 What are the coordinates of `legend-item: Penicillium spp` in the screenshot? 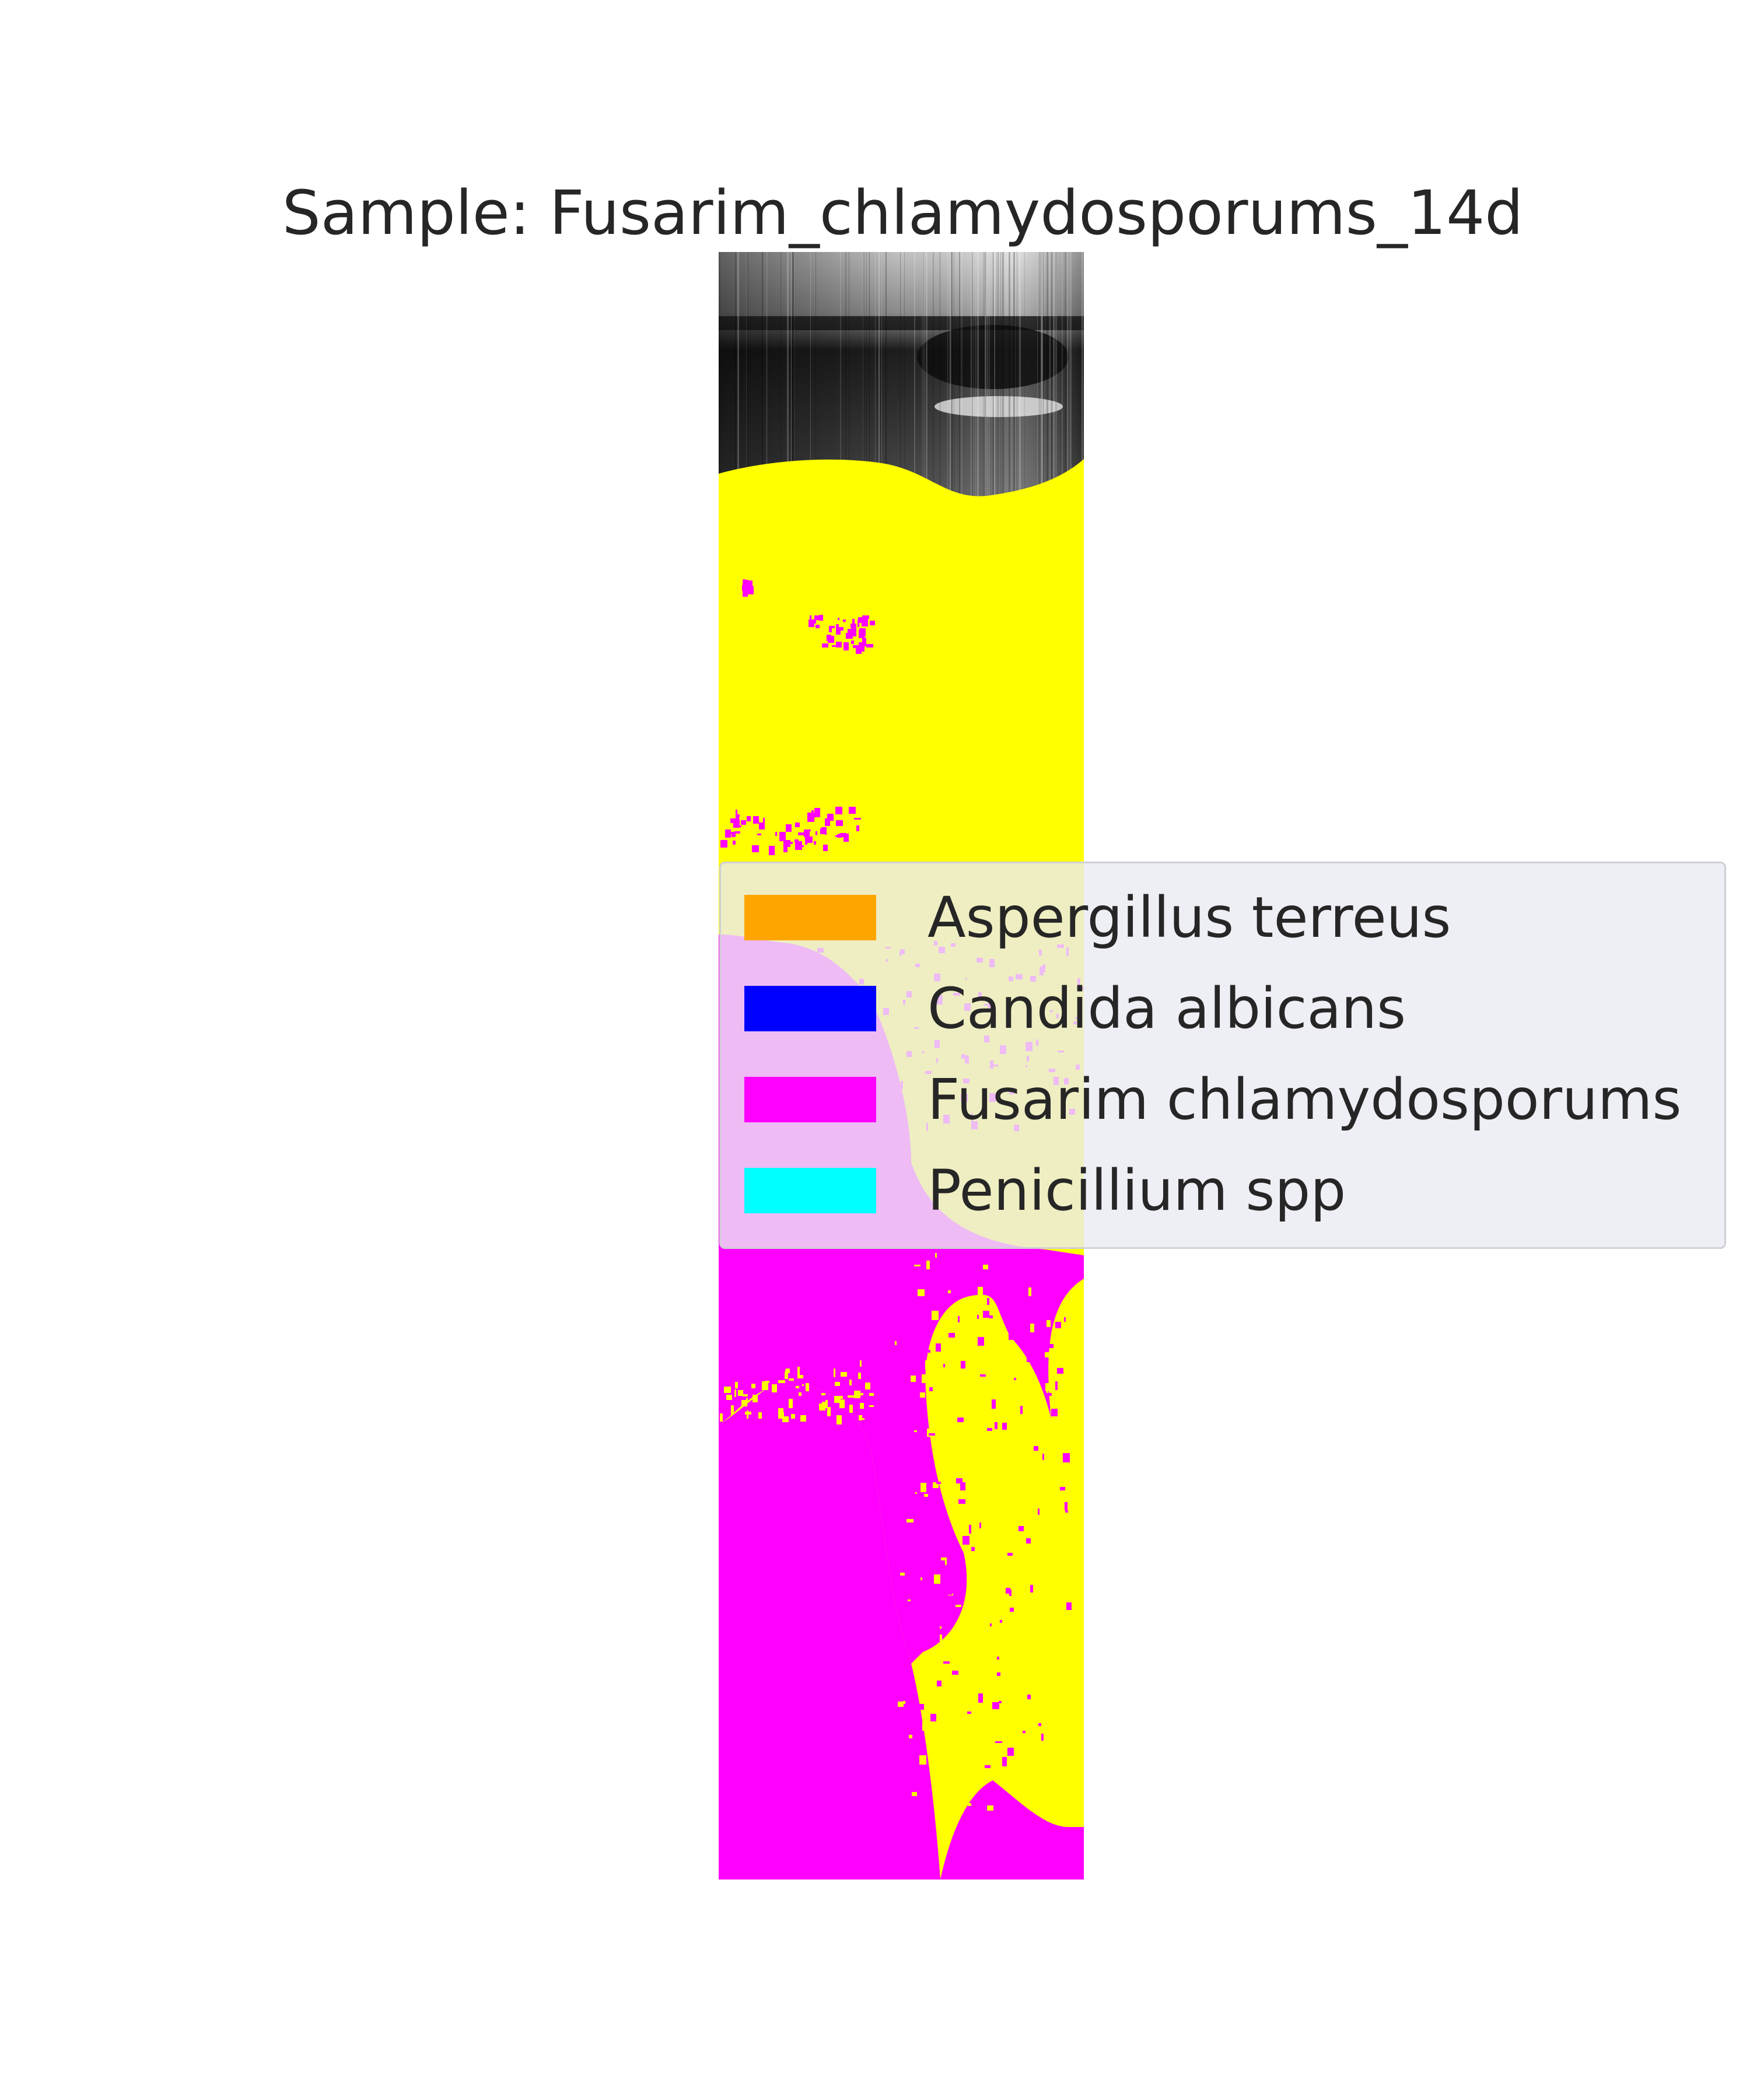 It's located at (1045, 1190).